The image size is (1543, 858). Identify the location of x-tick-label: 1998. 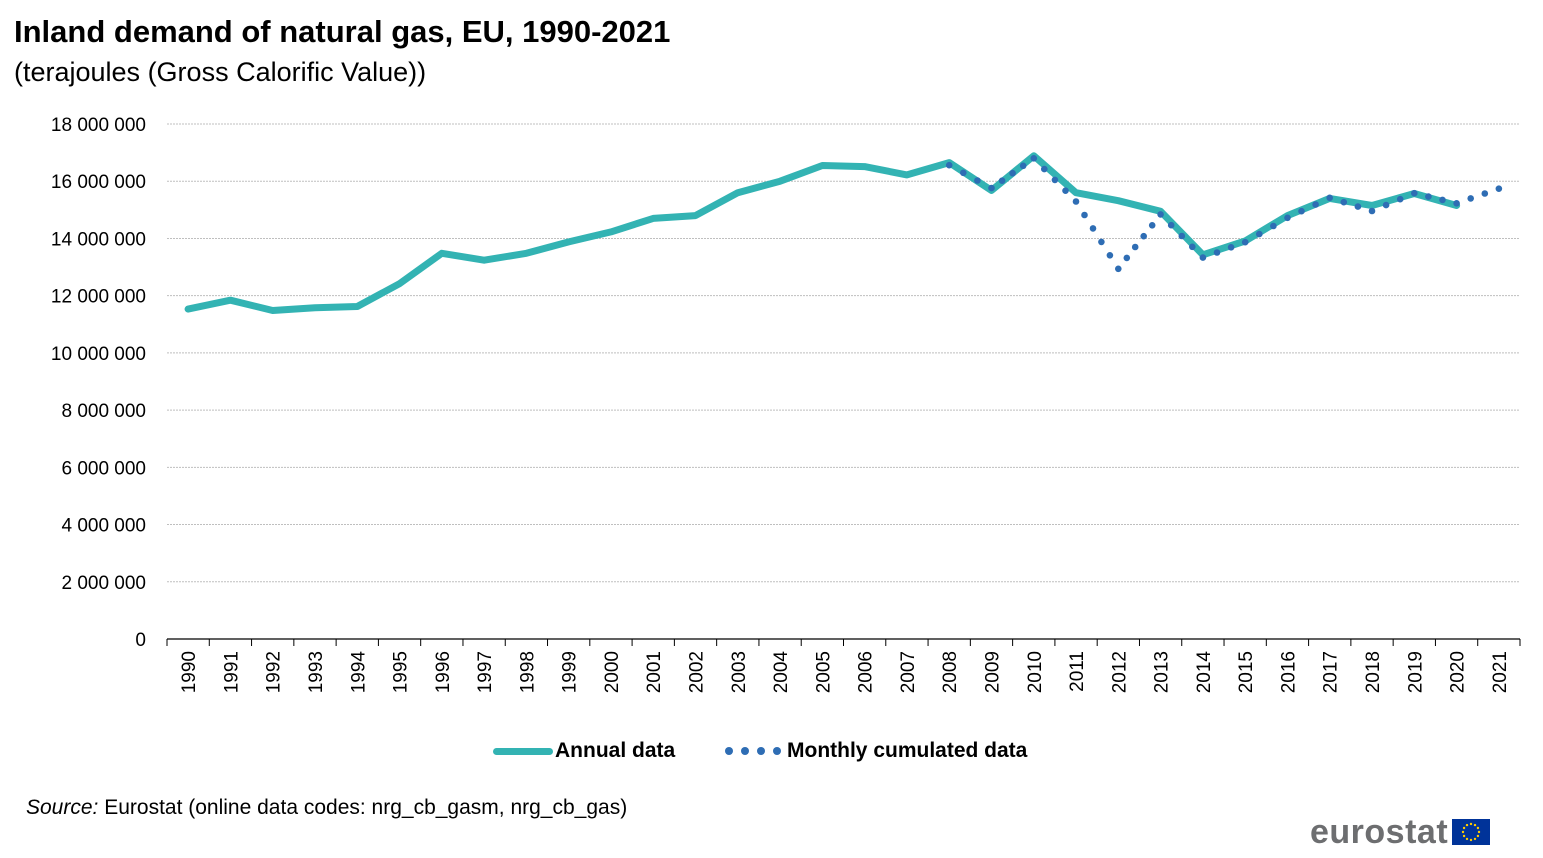
(527, 672).